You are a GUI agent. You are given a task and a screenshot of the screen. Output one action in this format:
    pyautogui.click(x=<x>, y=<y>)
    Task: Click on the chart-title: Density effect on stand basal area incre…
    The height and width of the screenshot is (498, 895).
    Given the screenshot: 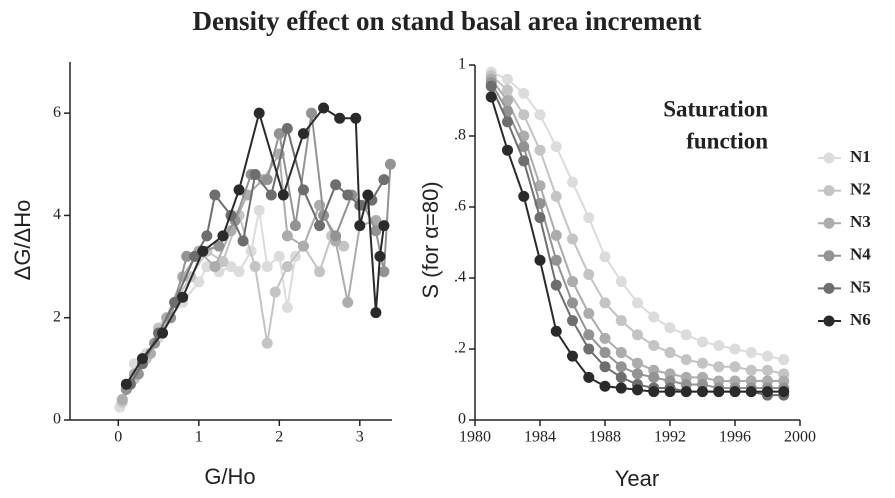 What is the action you would take?
    pyautogui.click(x=447, y=21)
    